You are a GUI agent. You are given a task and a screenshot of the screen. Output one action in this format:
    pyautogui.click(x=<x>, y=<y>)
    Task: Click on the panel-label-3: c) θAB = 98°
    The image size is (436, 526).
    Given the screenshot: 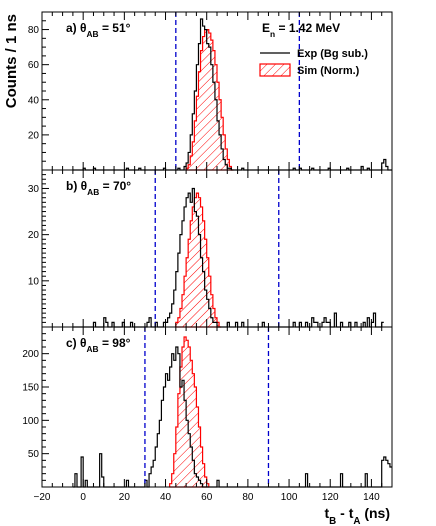 What is the action you would take?
    pyautogui.click(x=98, y=345)
    